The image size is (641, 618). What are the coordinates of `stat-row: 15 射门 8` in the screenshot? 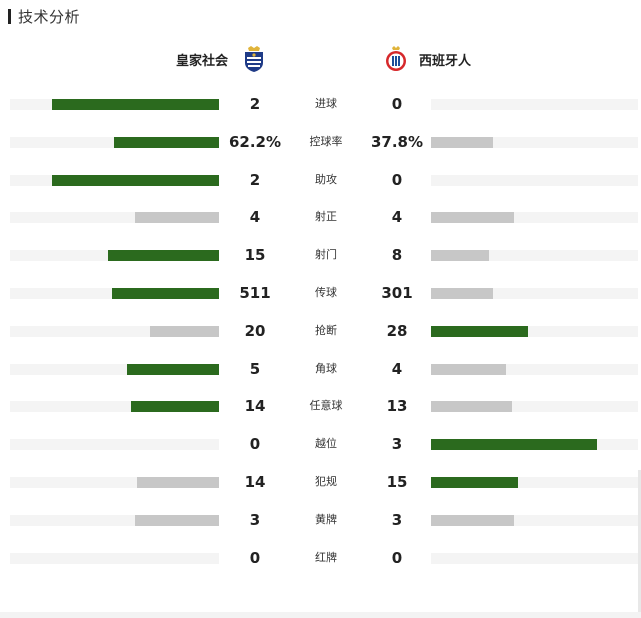 It's located at (320, 255).